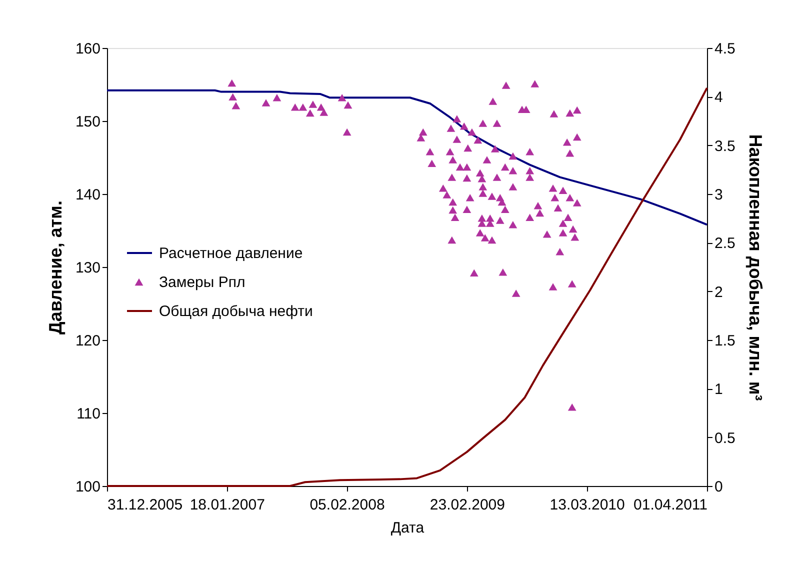  I want to click on y2-tick-label: 4.5, so click(725, 49).